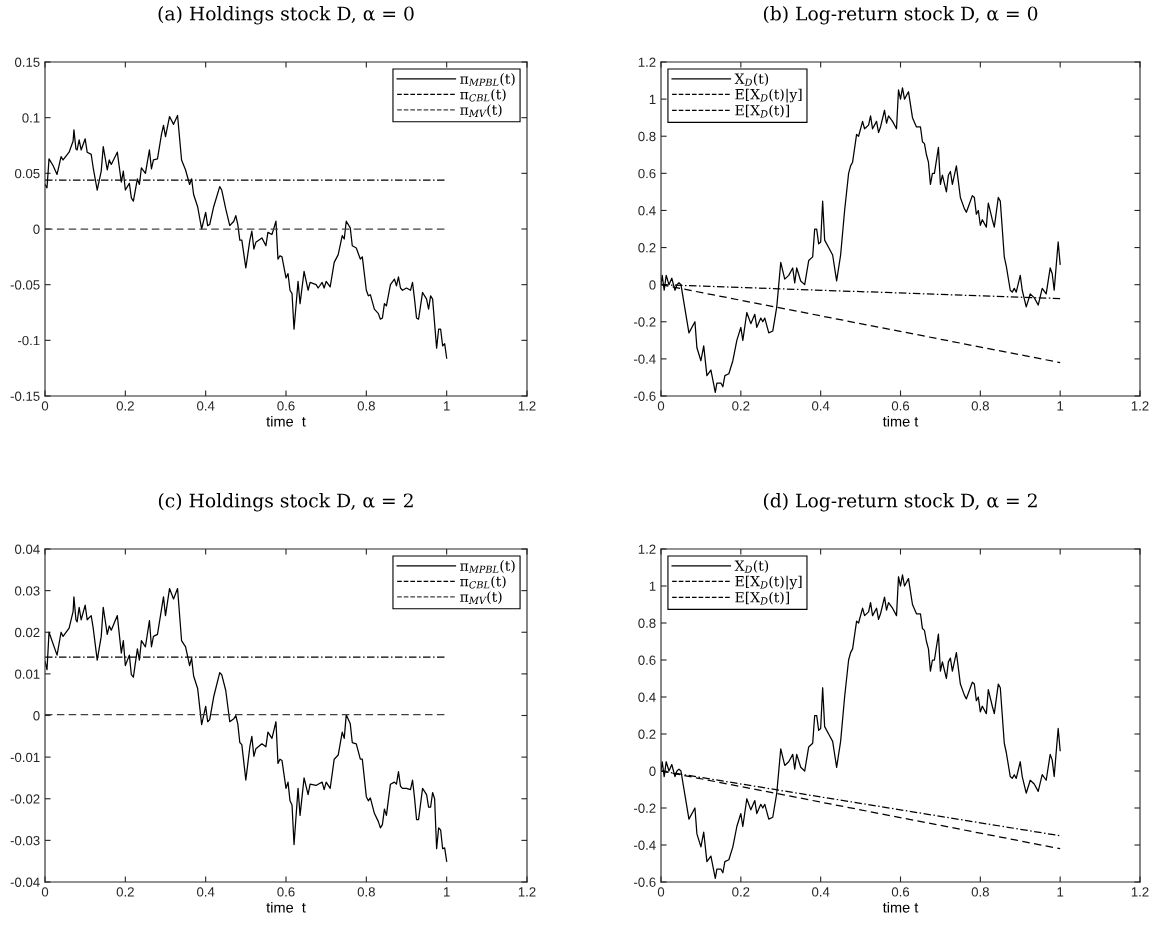  I want to click on y-tick-label: -0.15, so click(25, 396).